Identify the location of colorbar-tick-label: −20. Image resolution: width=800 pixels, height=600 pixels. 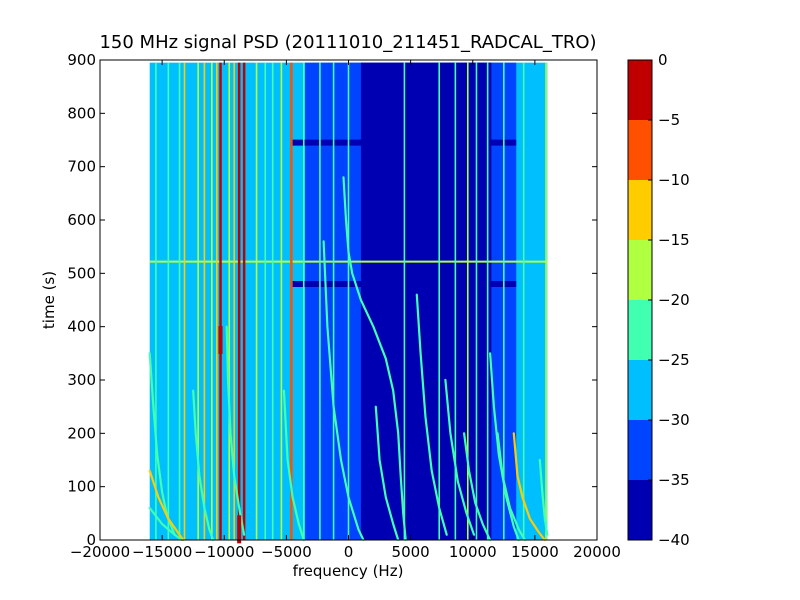
(674, 300).